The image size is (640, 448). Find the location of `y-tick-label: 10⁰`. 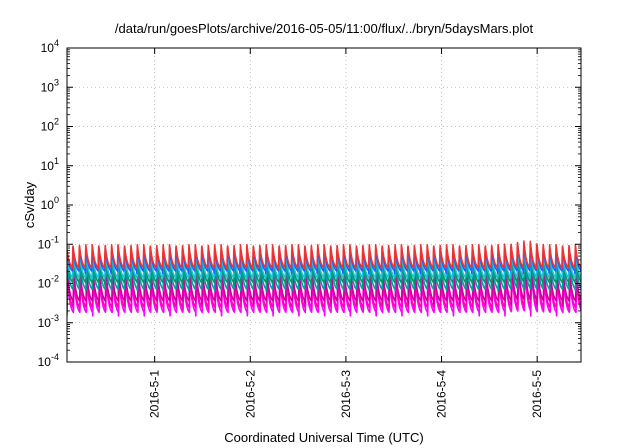

y-tick-label: 10⁰ is located at coordinates (50, 203).